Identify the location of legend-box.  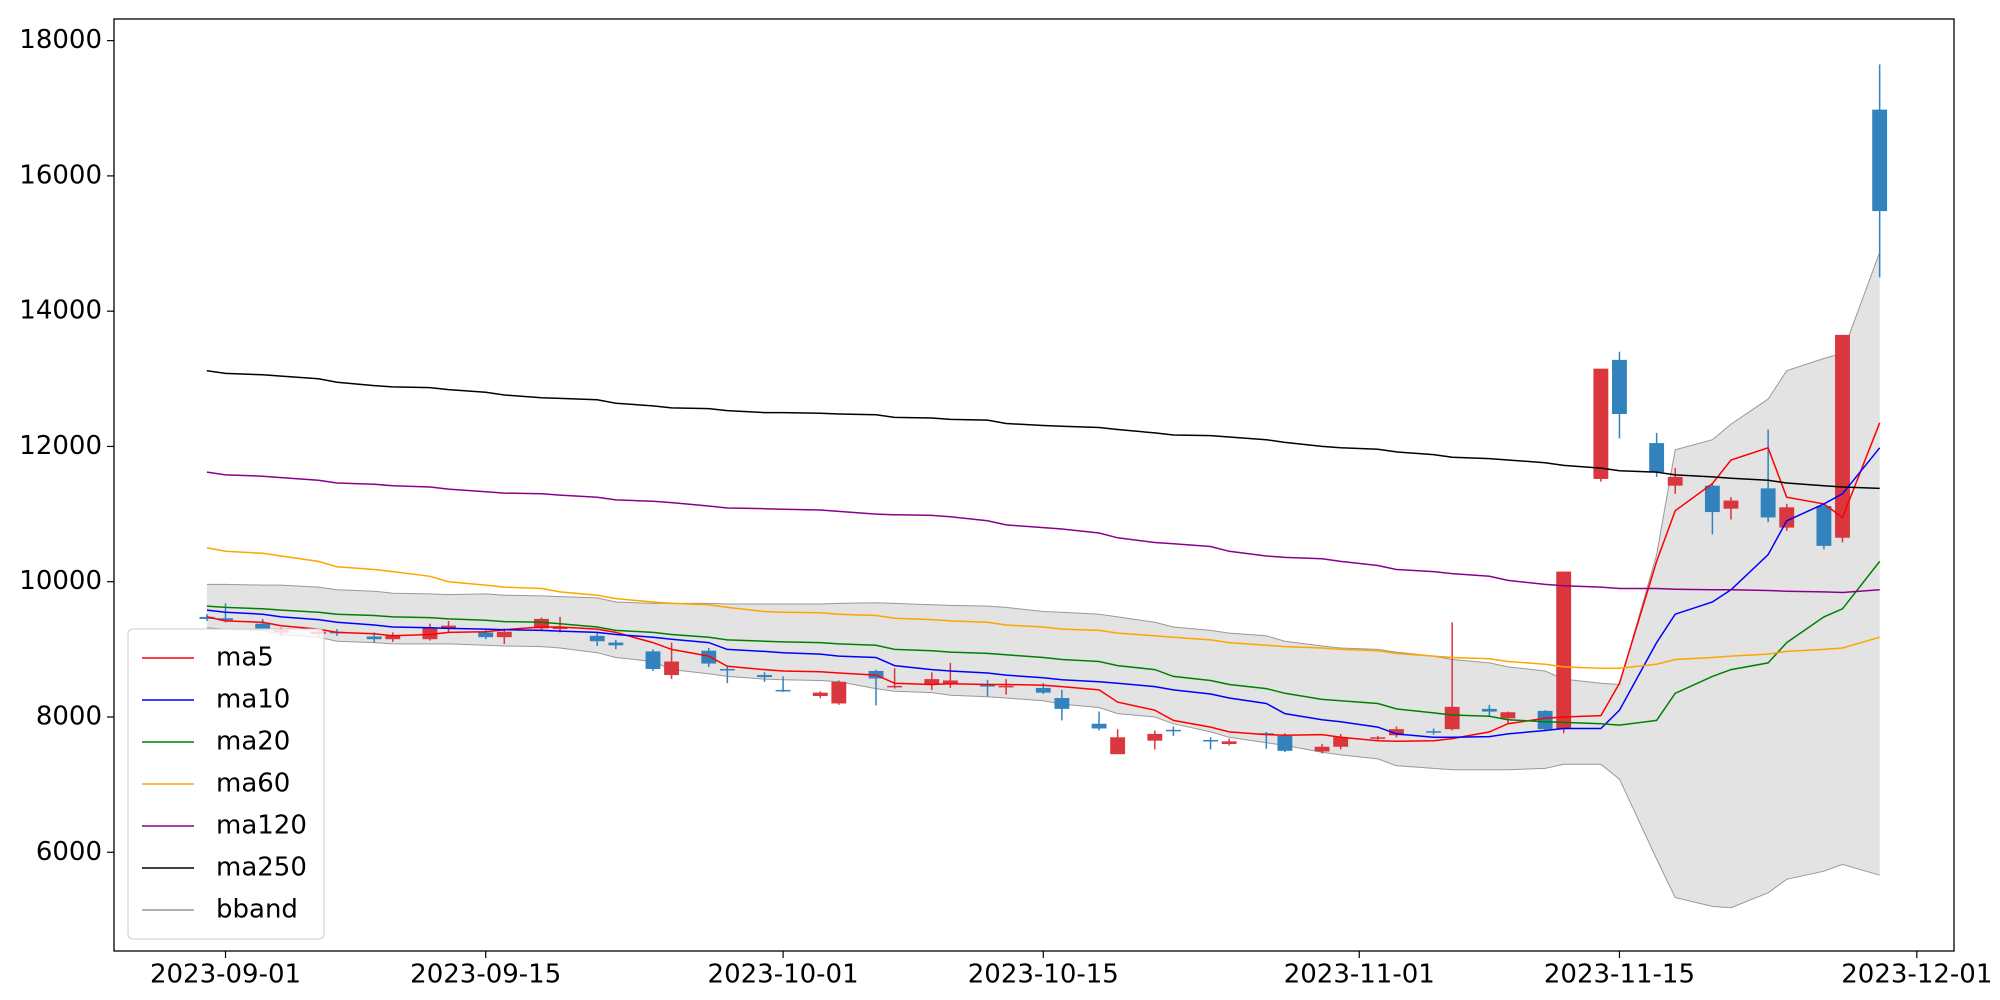
(226, 784).